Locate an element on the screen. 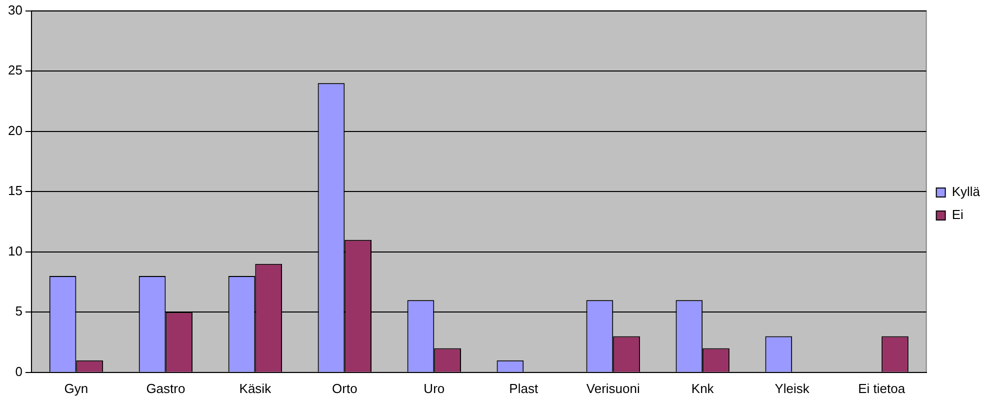  y-tick-label: 30 is located at coordinates (15, 10).